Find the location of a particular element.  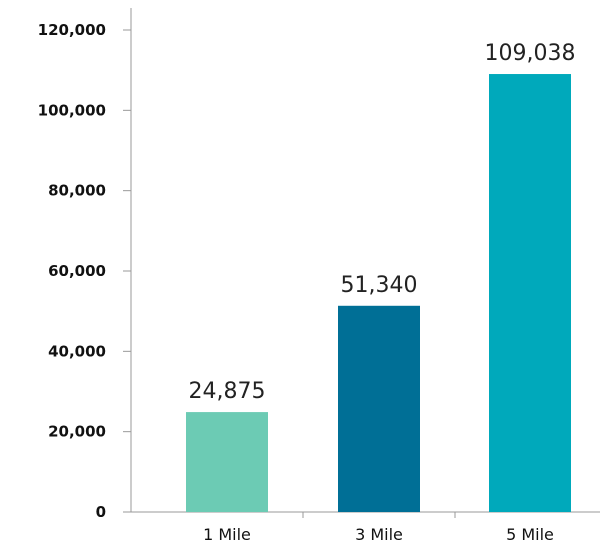

x-category-label: 1 Mile is located at coordinates (227, 534).